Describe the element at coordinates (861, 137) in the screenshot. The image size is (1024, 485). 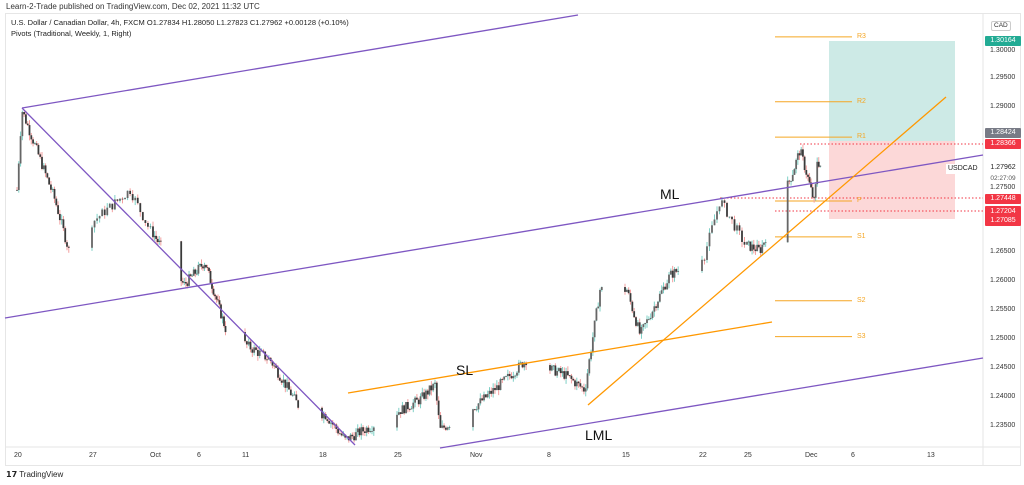
I see `pivot-label-r1: R1` at that location.